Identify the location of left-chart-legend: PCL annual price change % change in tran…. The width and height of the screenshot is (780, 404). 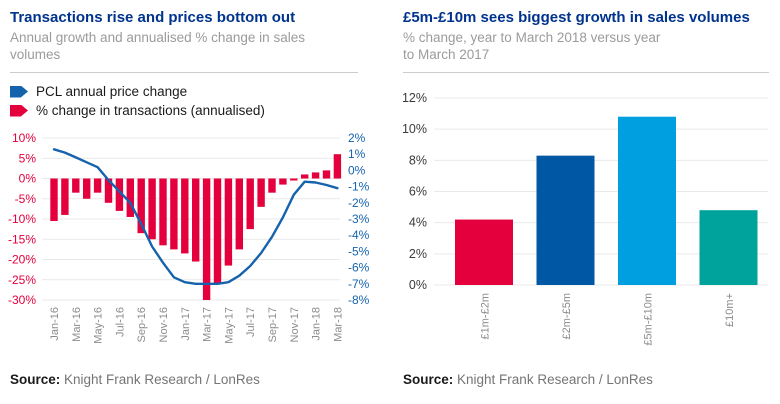
(184, 101).